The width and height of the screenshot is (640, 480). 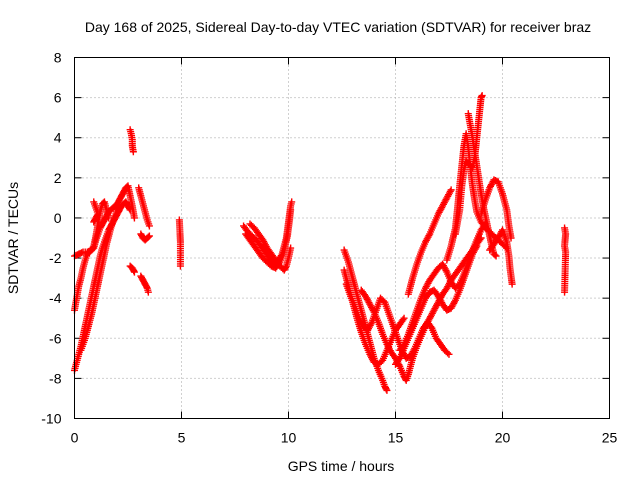 I want to click on x-tick-label: 0, so click(x=75, y=438).